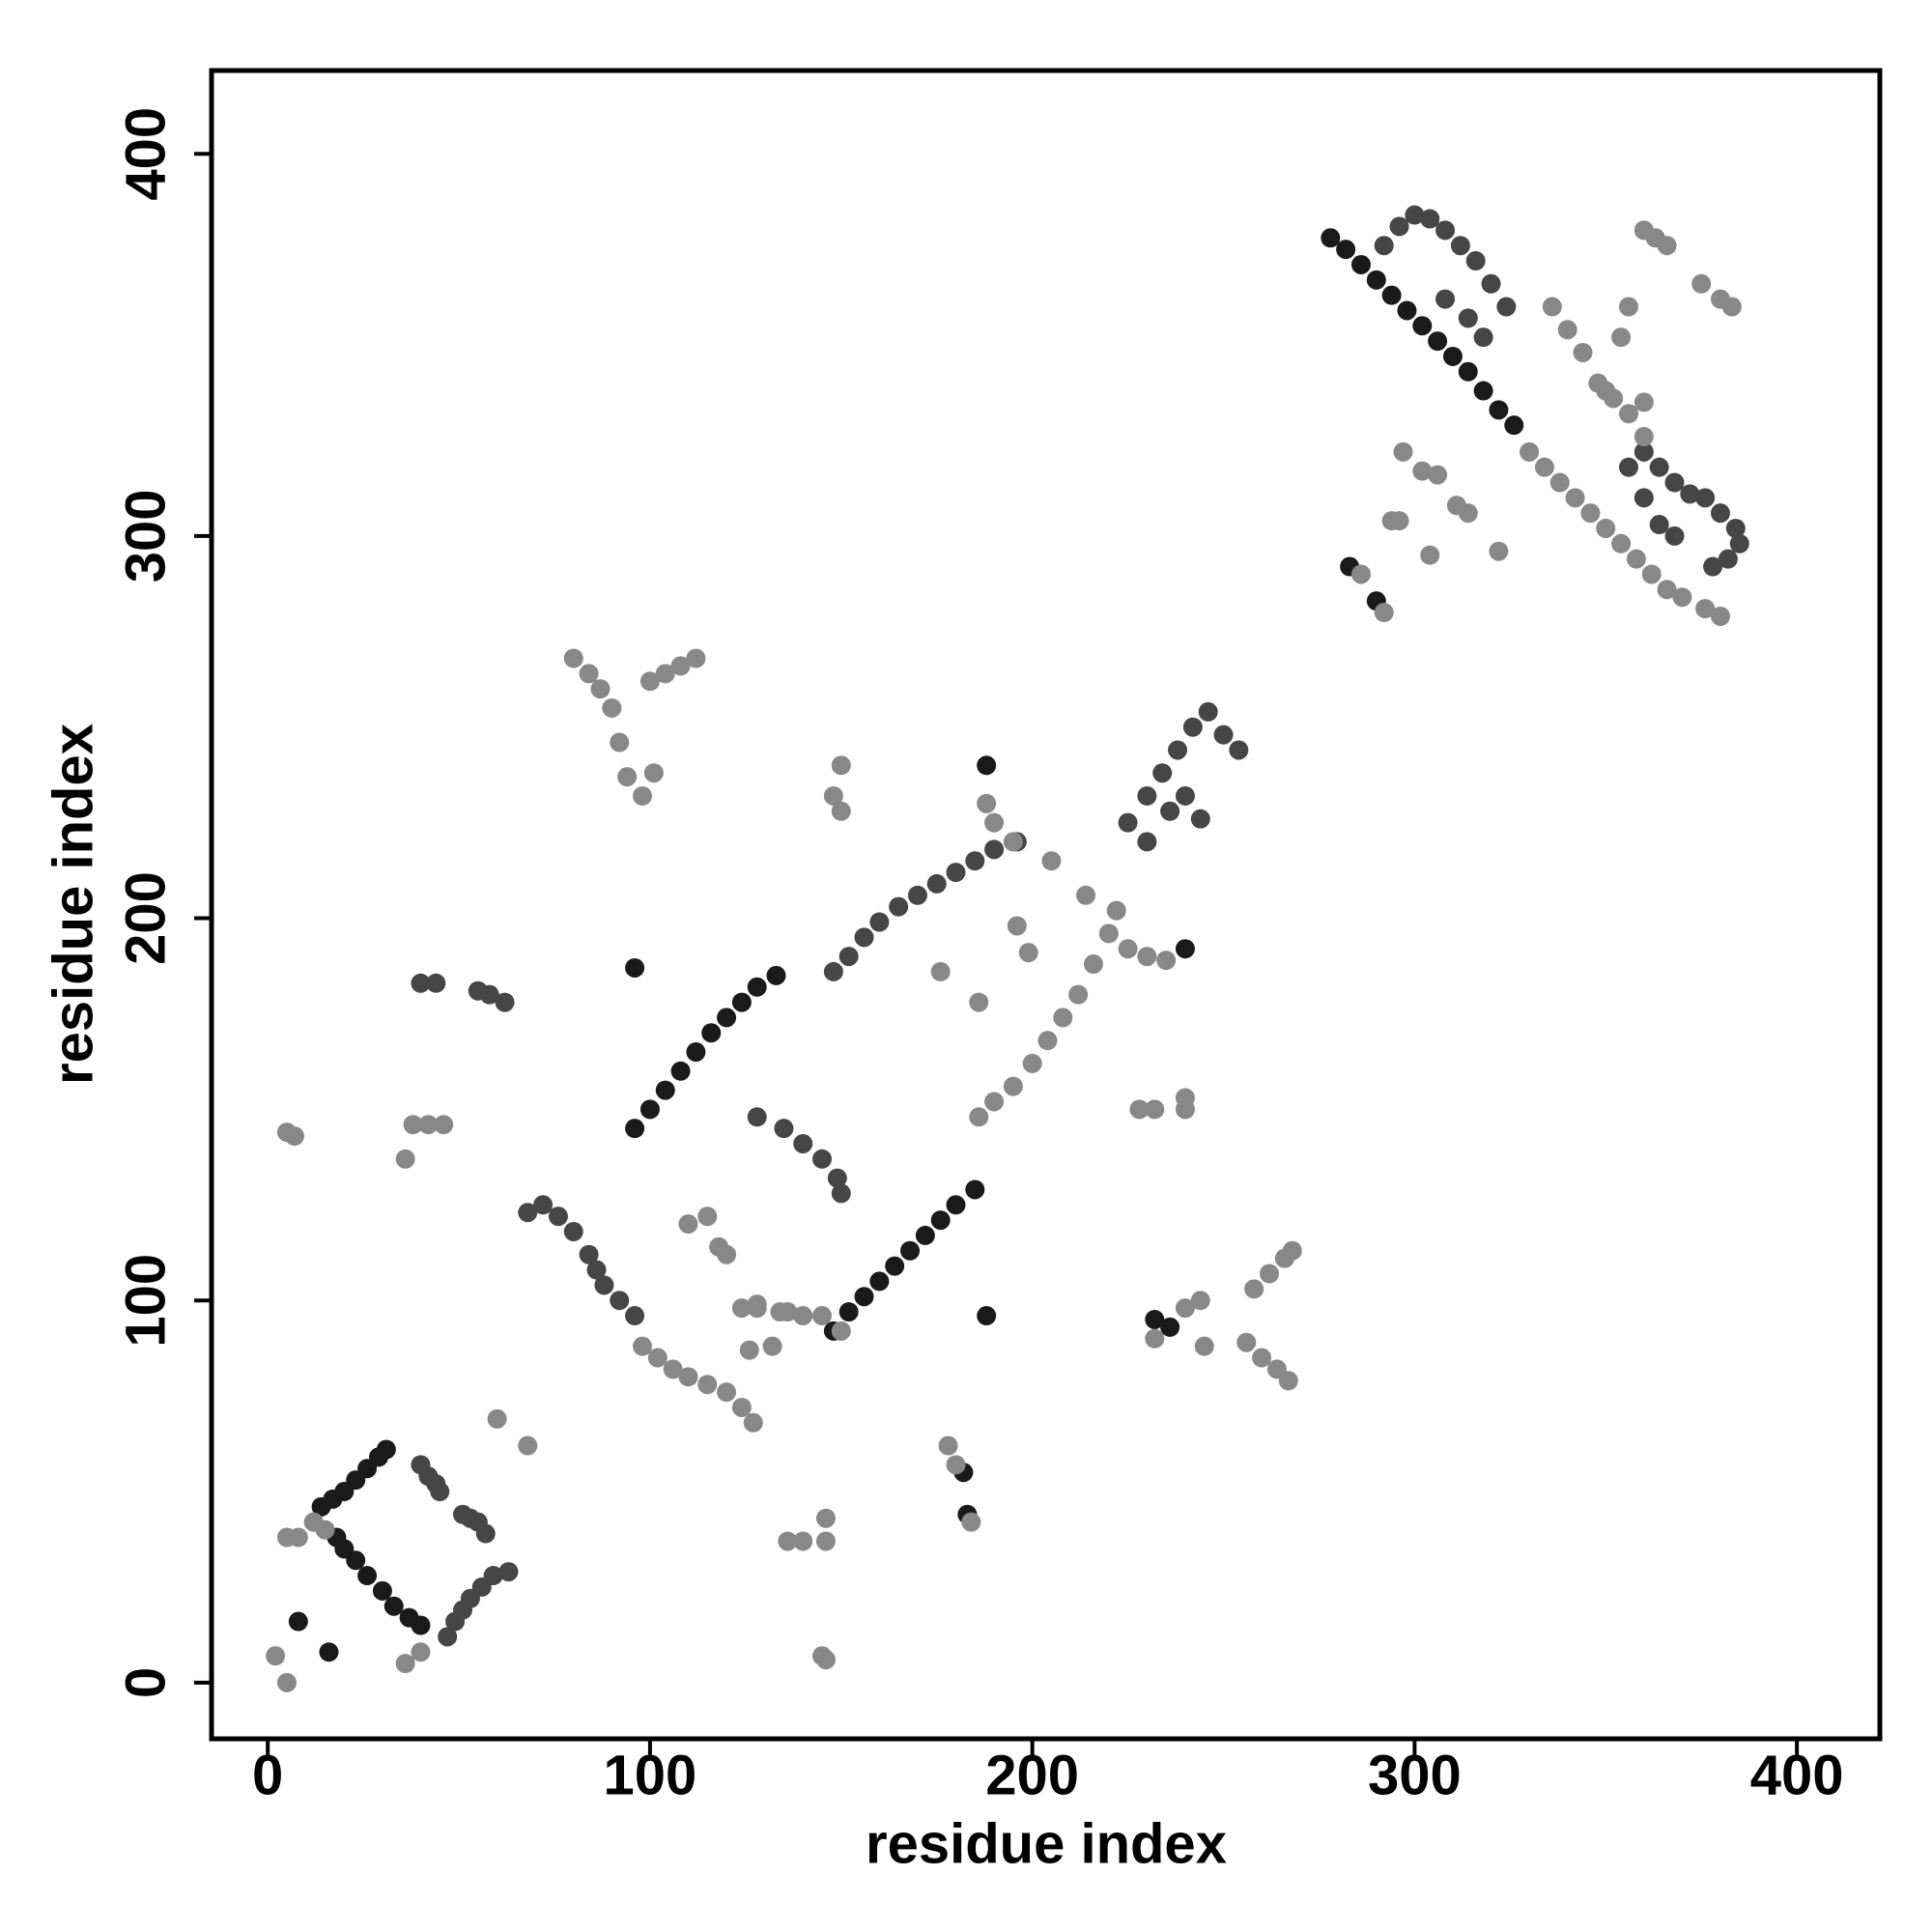 The height and width of the screenshot is (1932, 1932). What do you see at coordinates (145, 154) in the screenshot?
I see `y-tick-label: 400` at bounding box center [145, 154].